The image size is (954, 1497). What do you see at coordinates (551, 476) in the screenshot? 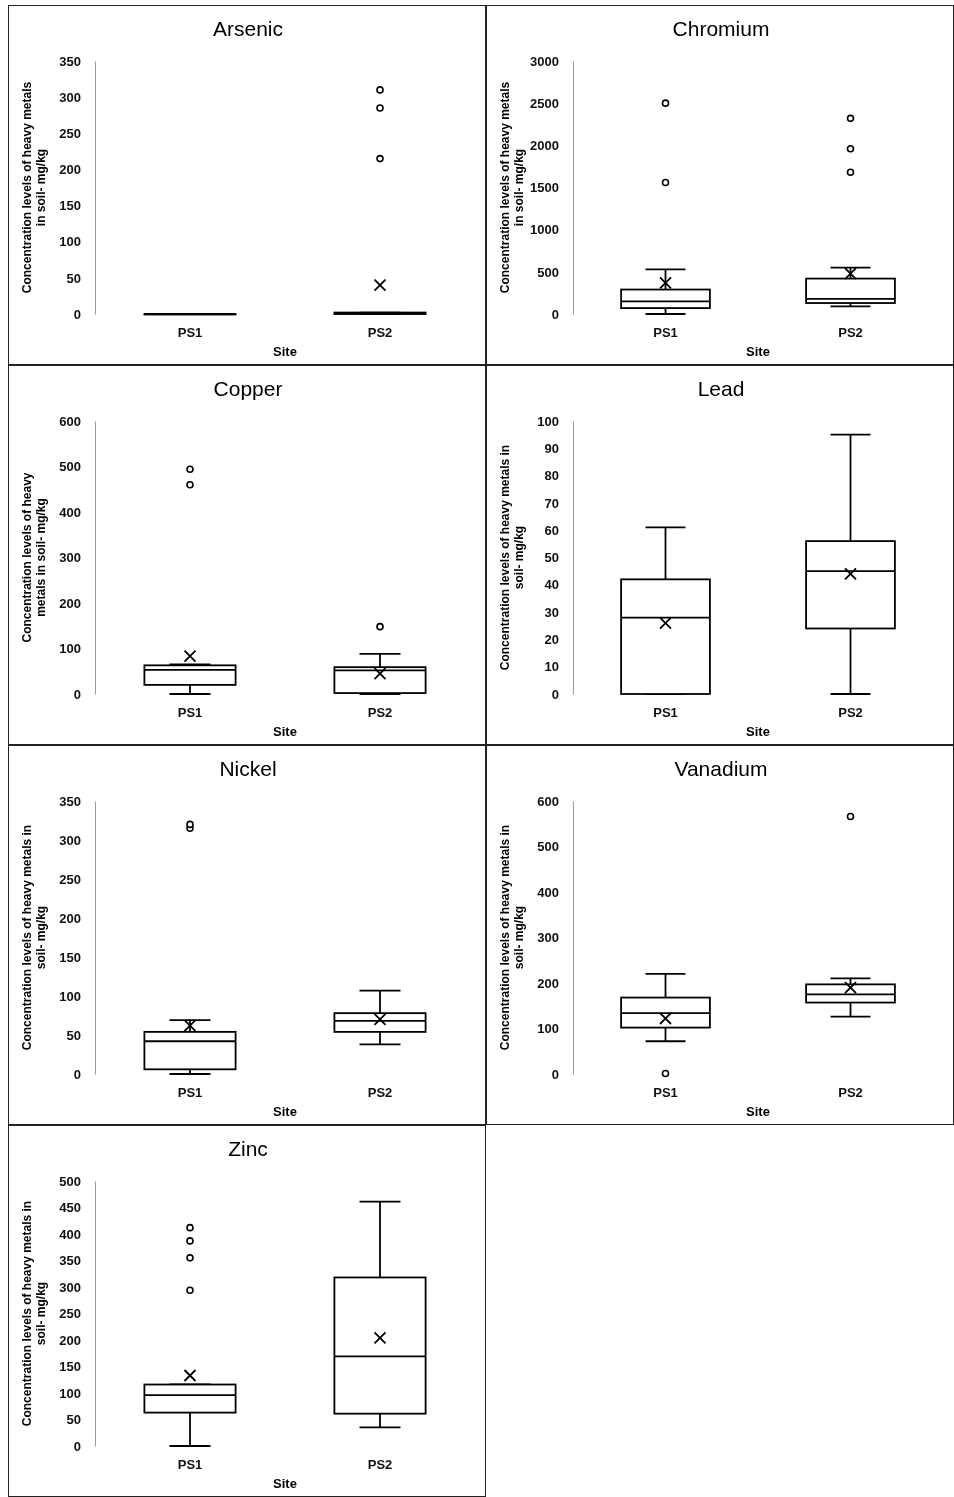
I see `y-tick-label: 80` at bounding box center [551, 476].